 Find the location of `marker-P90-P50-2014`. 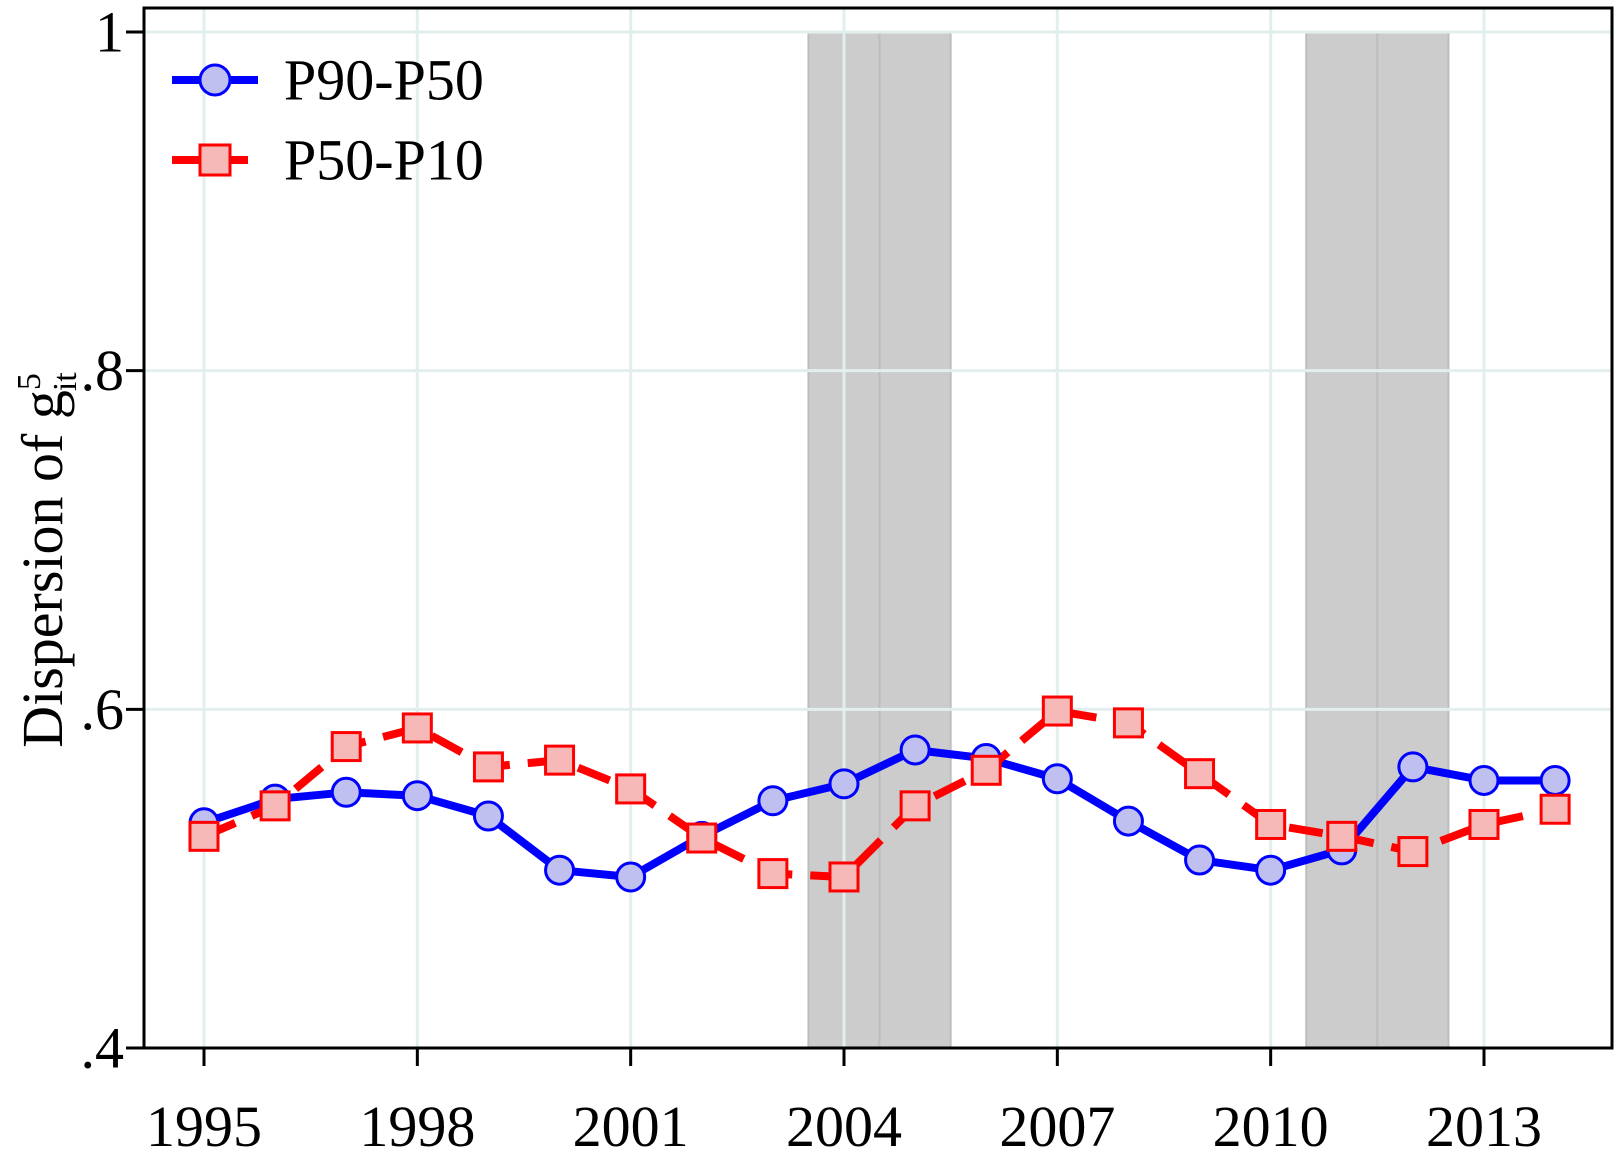

marker-P90-P50-2014 is located at coordinates (1555, 780).